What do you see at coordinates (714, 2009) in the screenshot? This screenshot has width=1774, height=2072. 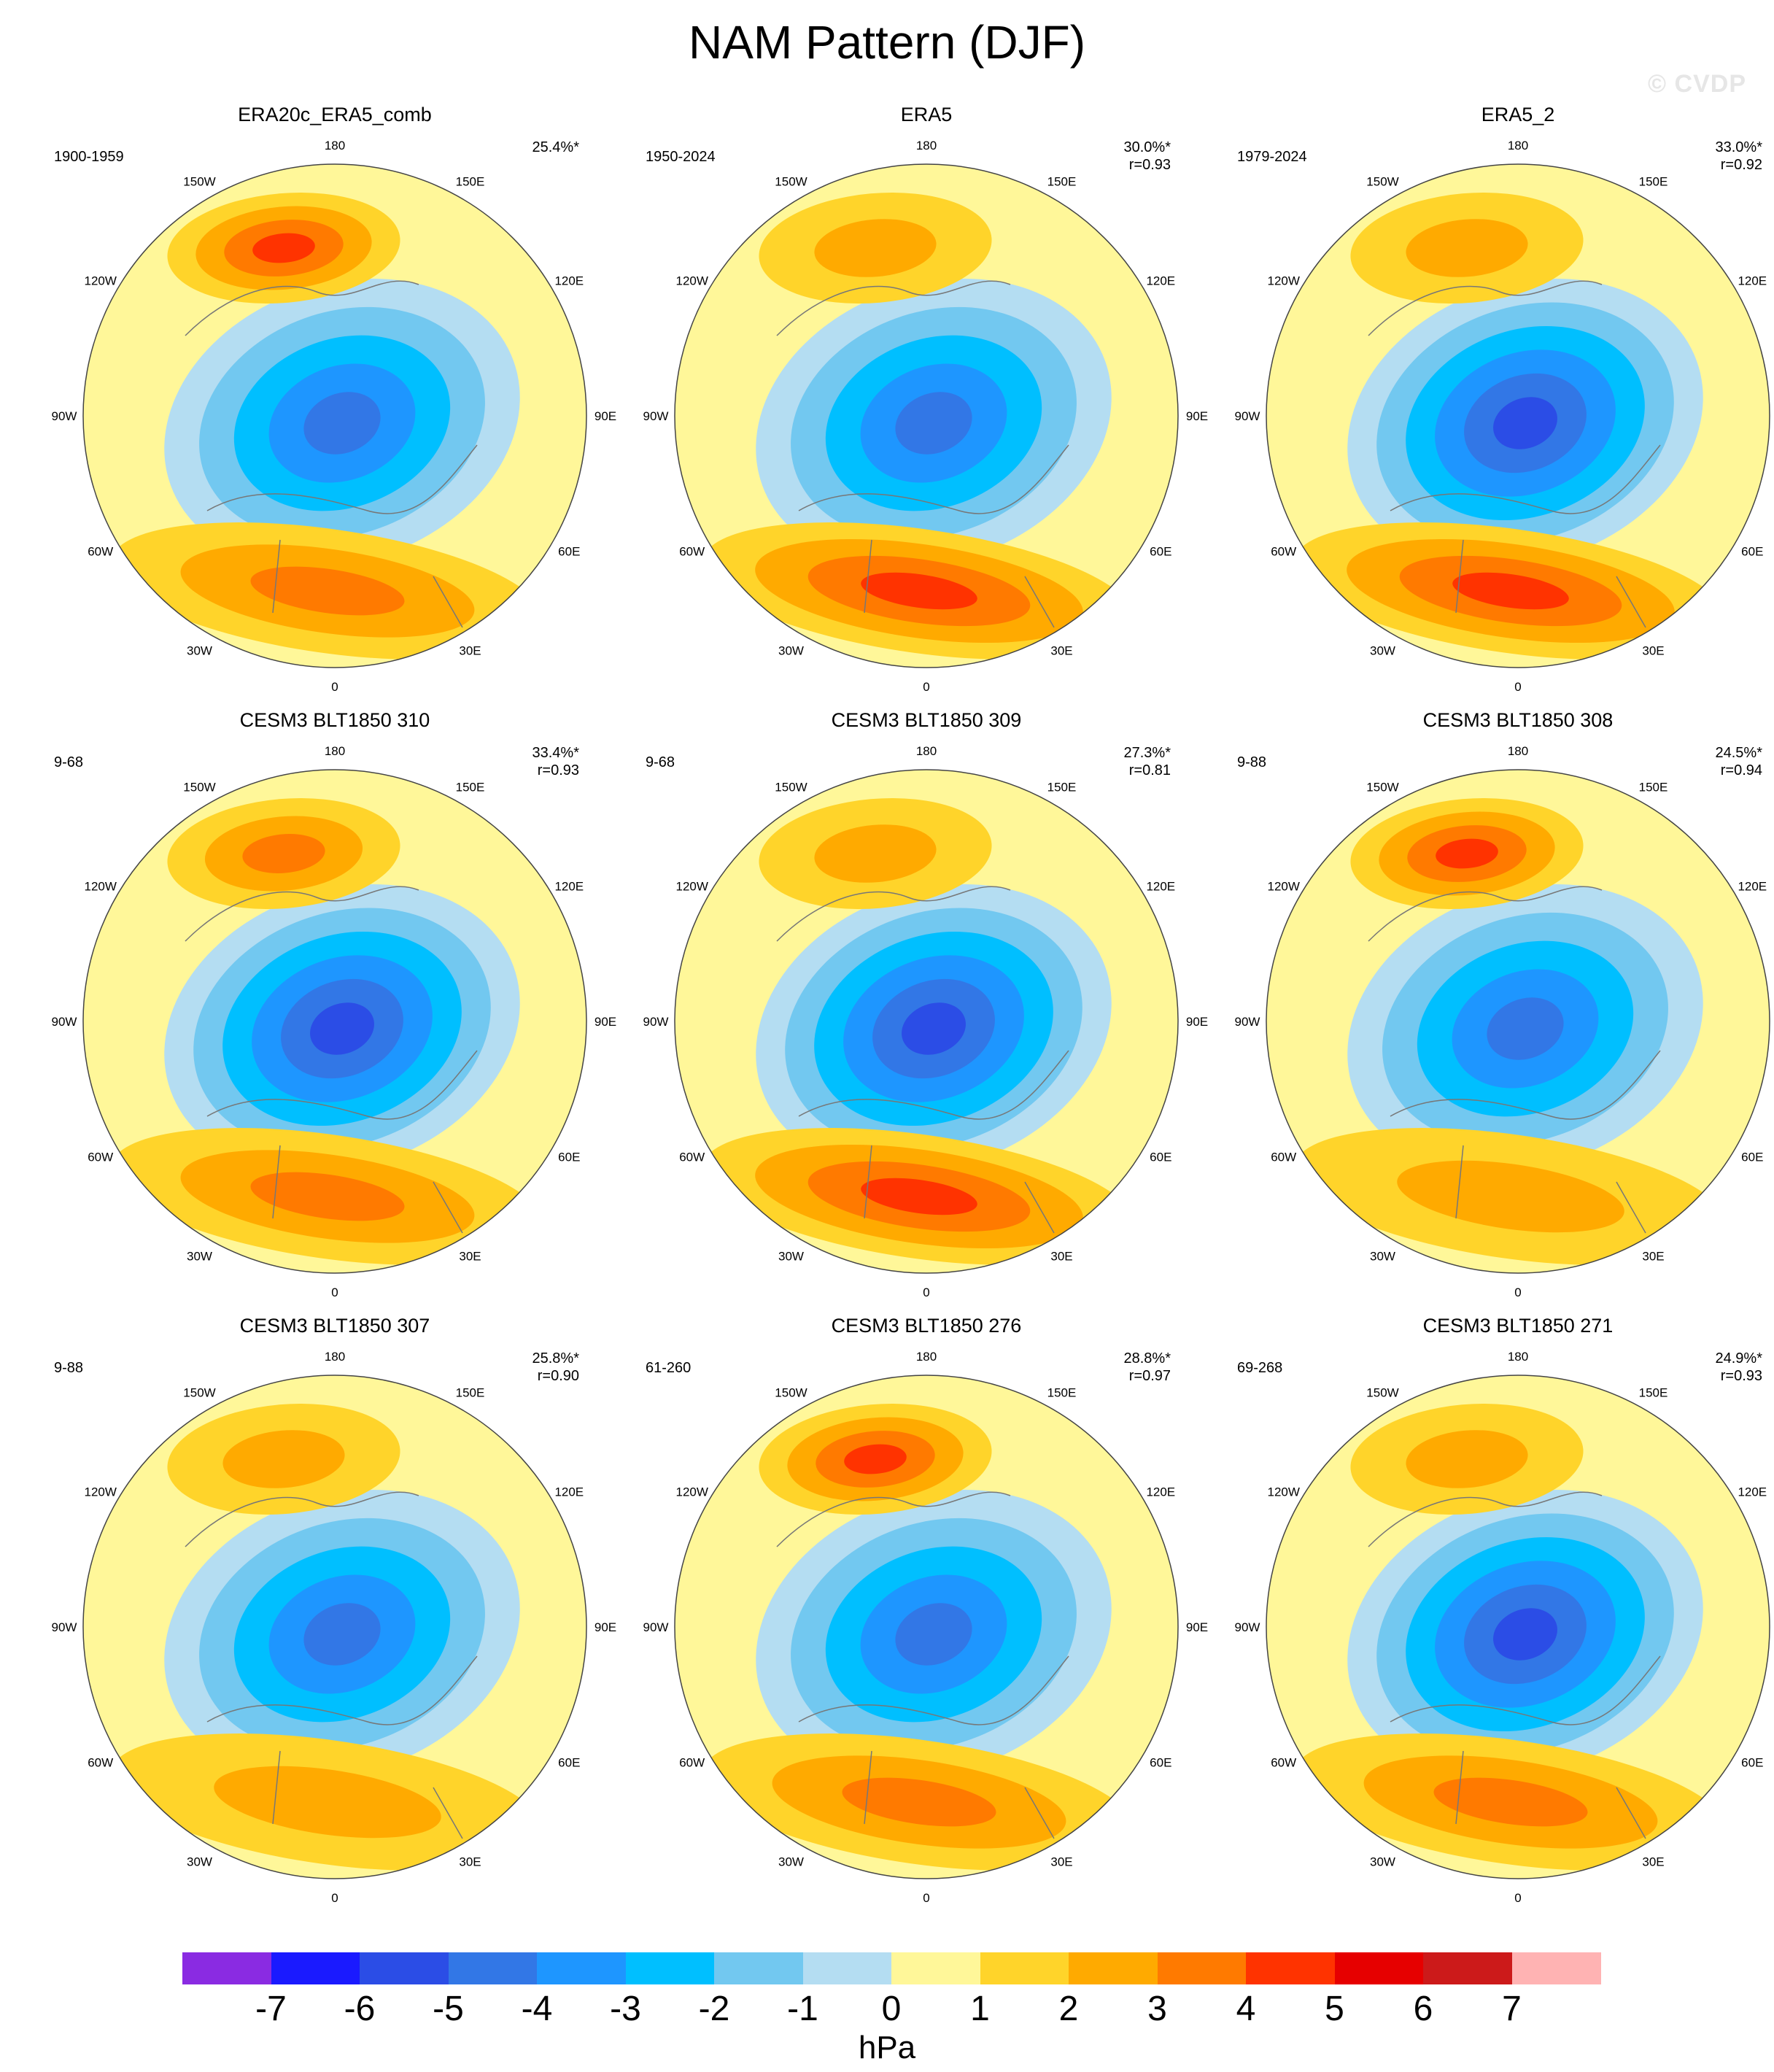 I see `colorbar-tick-label: -2` at bounding box center [714, 2009].